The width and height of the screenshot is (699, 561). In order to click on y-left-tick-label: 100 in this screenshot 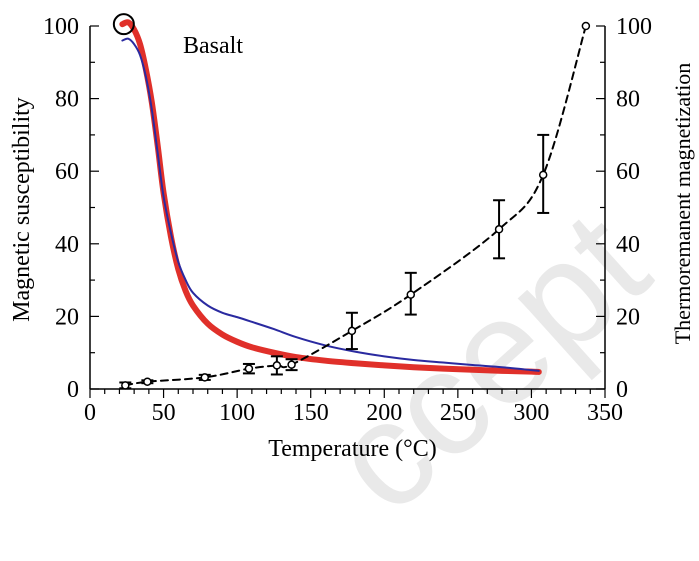, I will do `click(61, 27)`.